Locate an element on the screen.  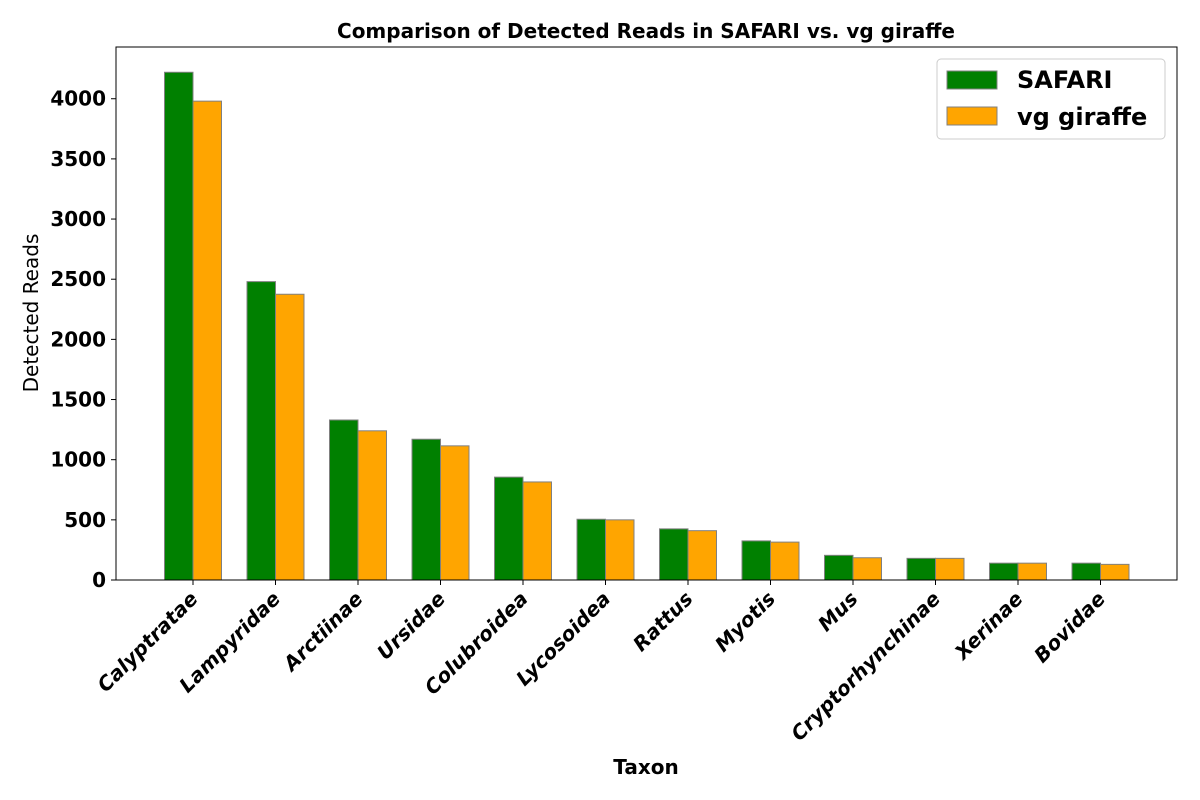
y-tick-label: 3000 is located at coordinates (78, 219).